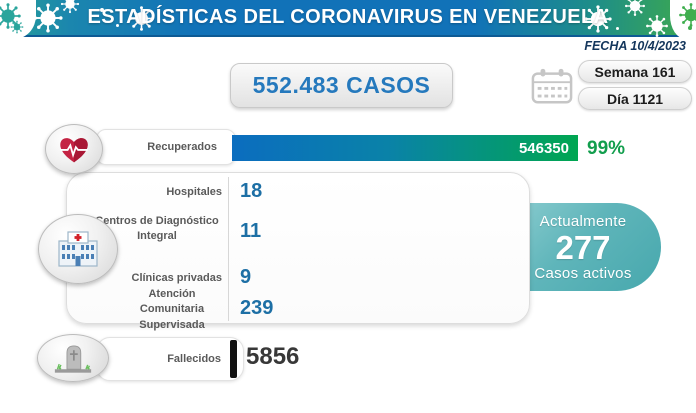  I want to click on active-cases-subcaption: Casos activos, so click(583, 273).